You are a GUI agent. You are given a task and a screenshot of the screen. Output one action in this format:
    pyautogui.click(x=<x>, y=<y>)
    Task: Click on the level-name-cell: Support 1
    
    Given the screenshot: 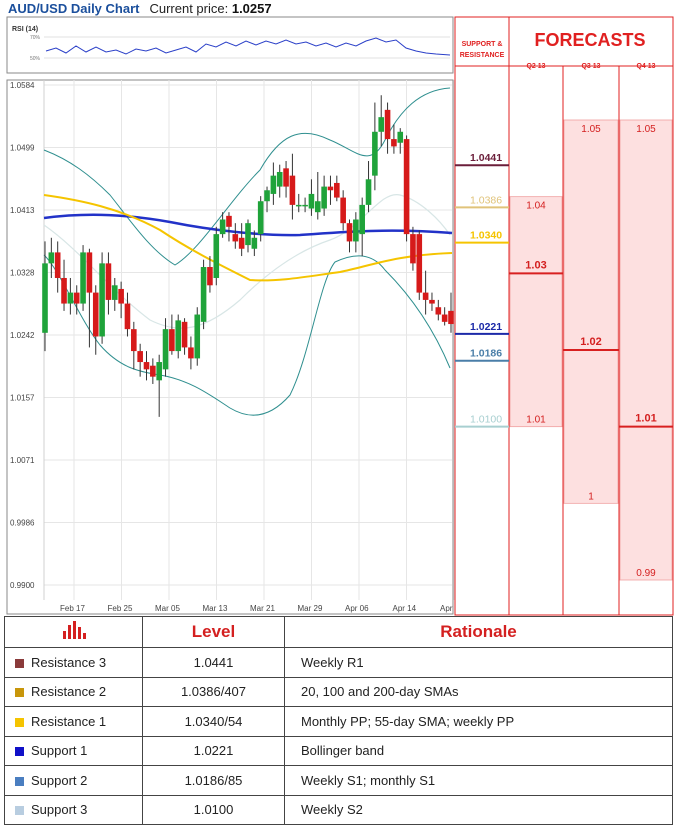 What is the action you would take?
    pyautogui.click(x=73, y=750)
    